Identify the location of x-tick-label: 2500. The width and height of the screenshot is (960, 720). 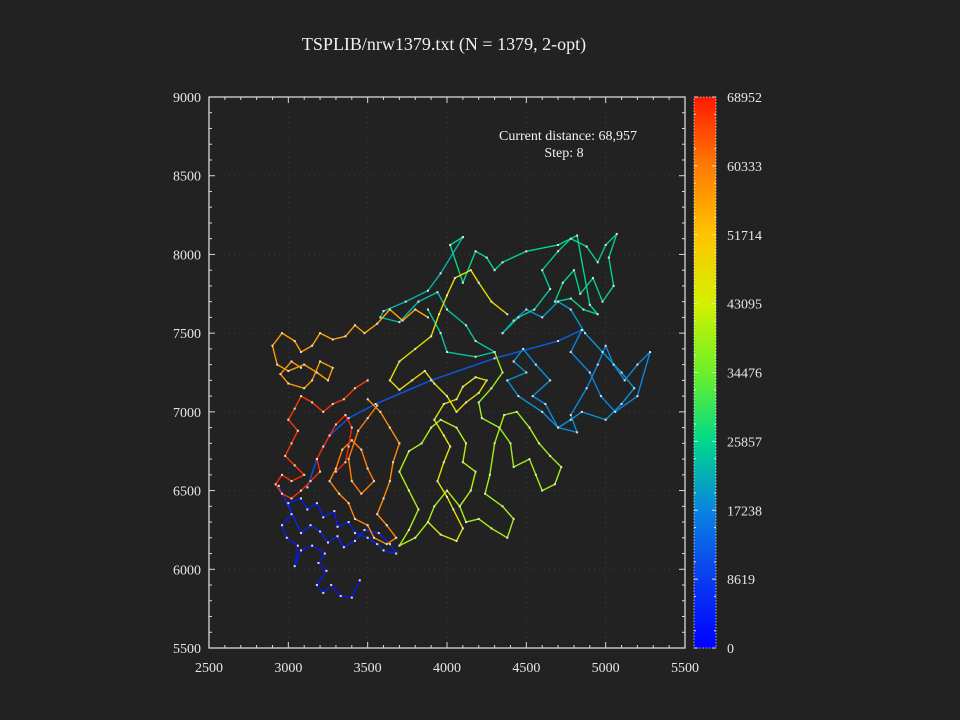
(209, 668).